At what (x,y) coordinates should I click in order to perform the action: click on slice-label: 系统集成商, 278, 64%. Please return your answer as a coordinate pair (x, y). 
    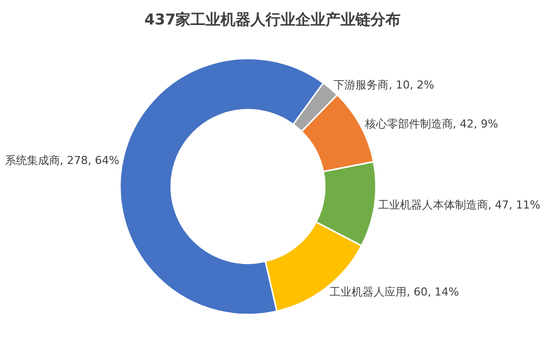
    Looking at the image, I should click on (62, 161).